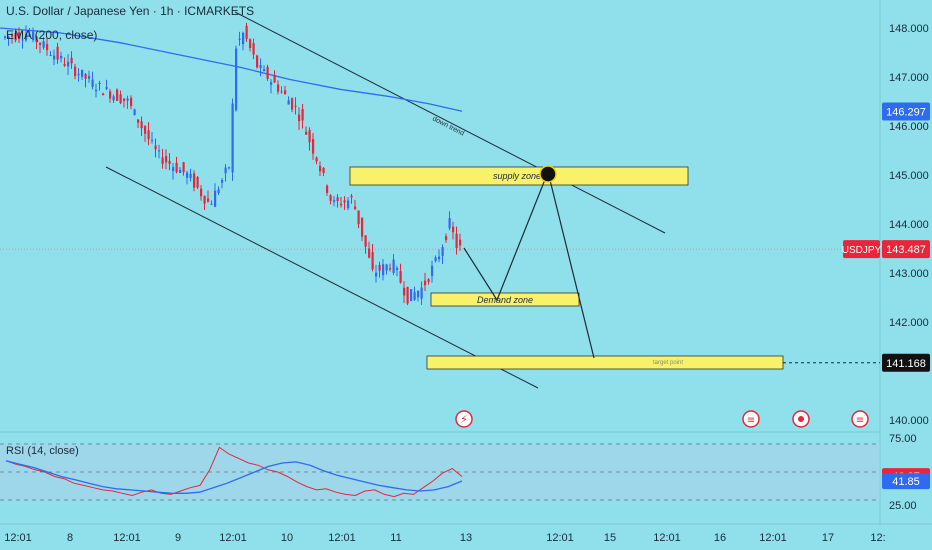 This screenshot has width=932, height=550. I want to click on event-dot-icon, so click(801, 419).